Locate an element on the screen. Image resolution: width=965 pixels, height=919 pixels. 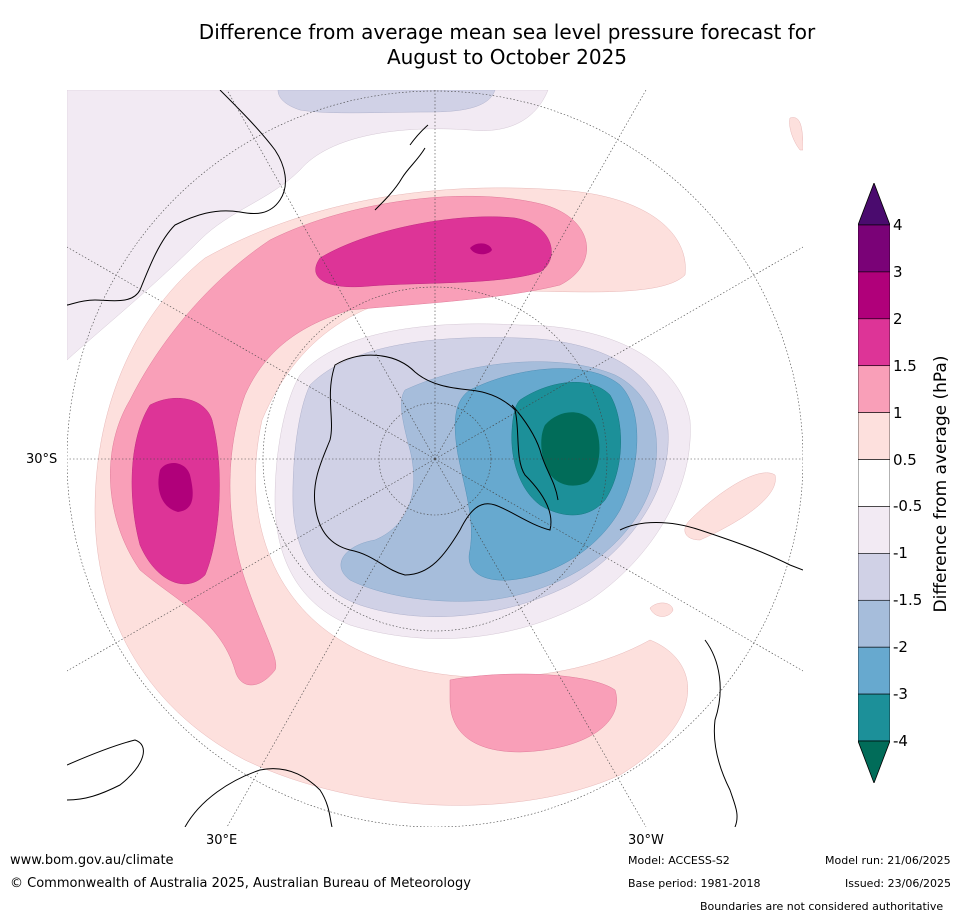
colorbar-tick-label: 4 is located at coordinates (898, 225).